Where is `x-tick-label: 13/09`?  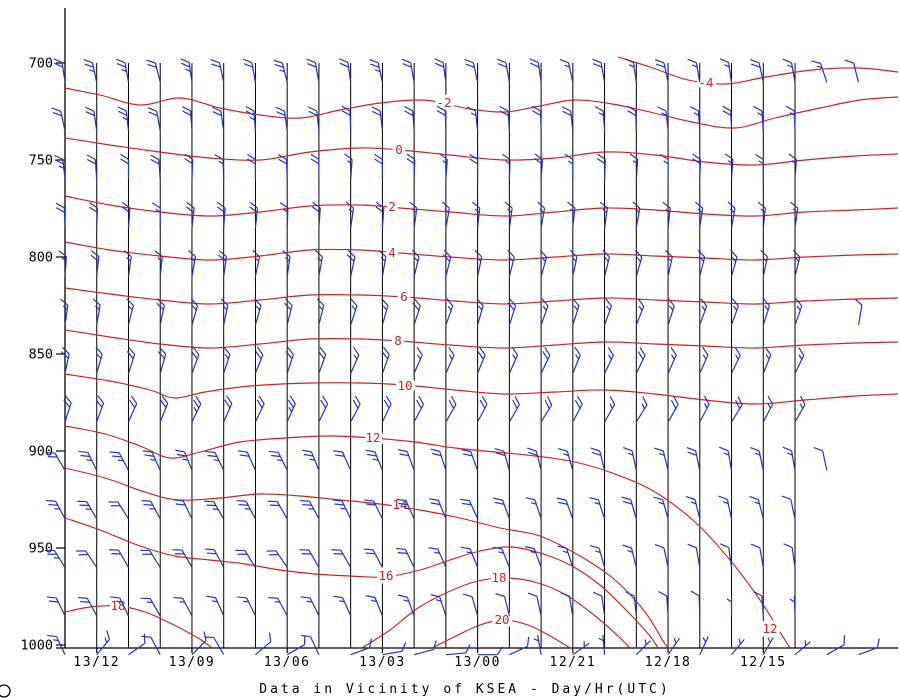
x-tick-label: 13/09 is located at coordinates (192, 662).